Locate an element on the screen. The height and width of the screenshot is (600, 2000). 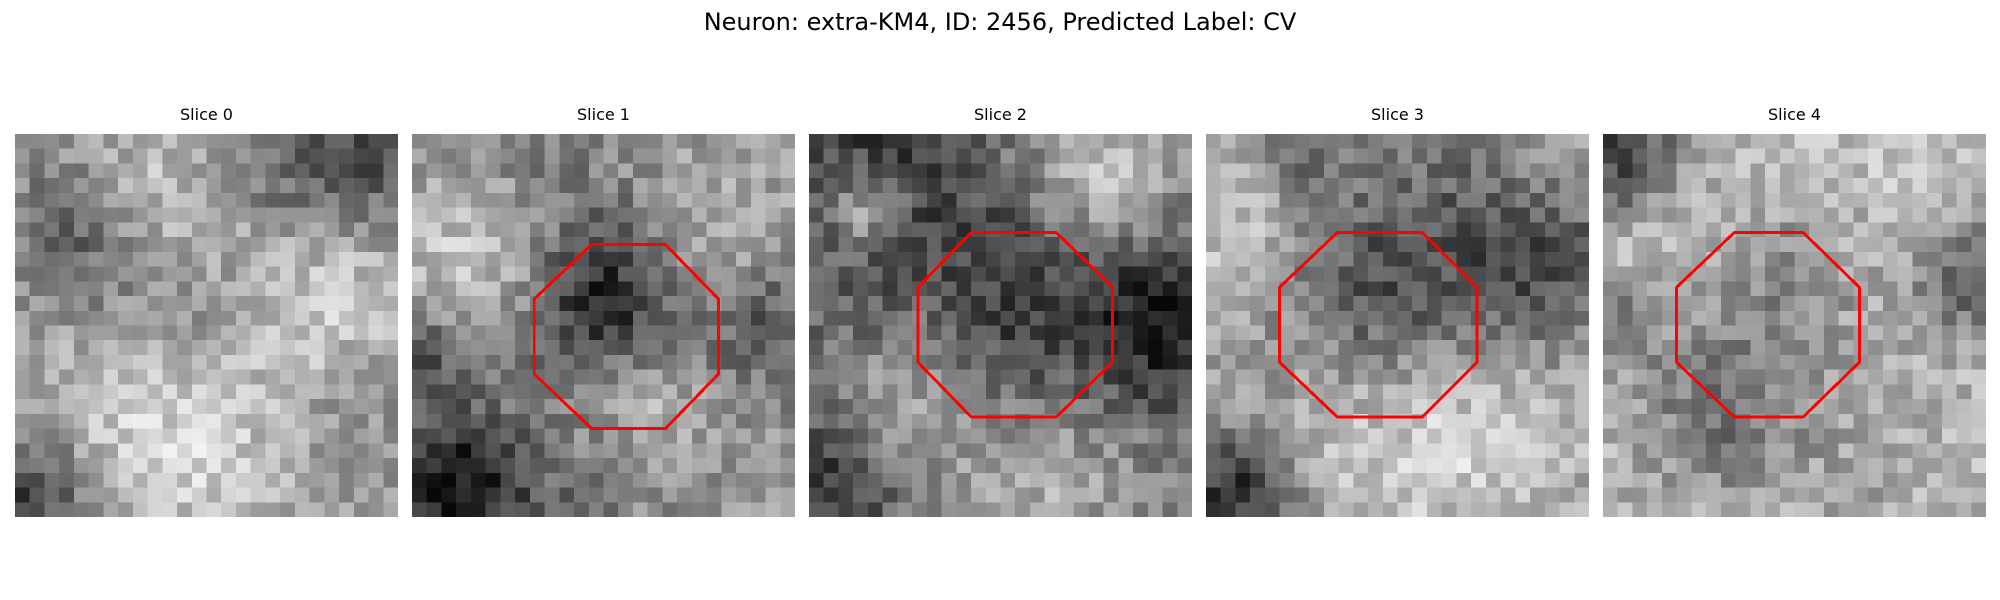
slice-title: Slice 3 is located at coordinates (1397, 115).